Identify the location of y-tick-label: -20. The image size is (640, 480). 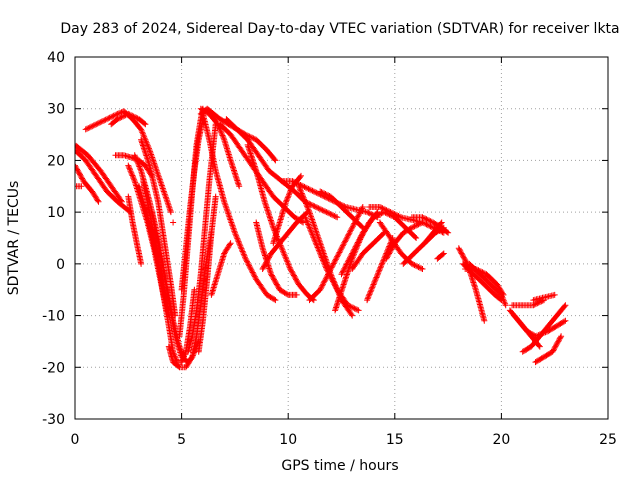
(53, 368).